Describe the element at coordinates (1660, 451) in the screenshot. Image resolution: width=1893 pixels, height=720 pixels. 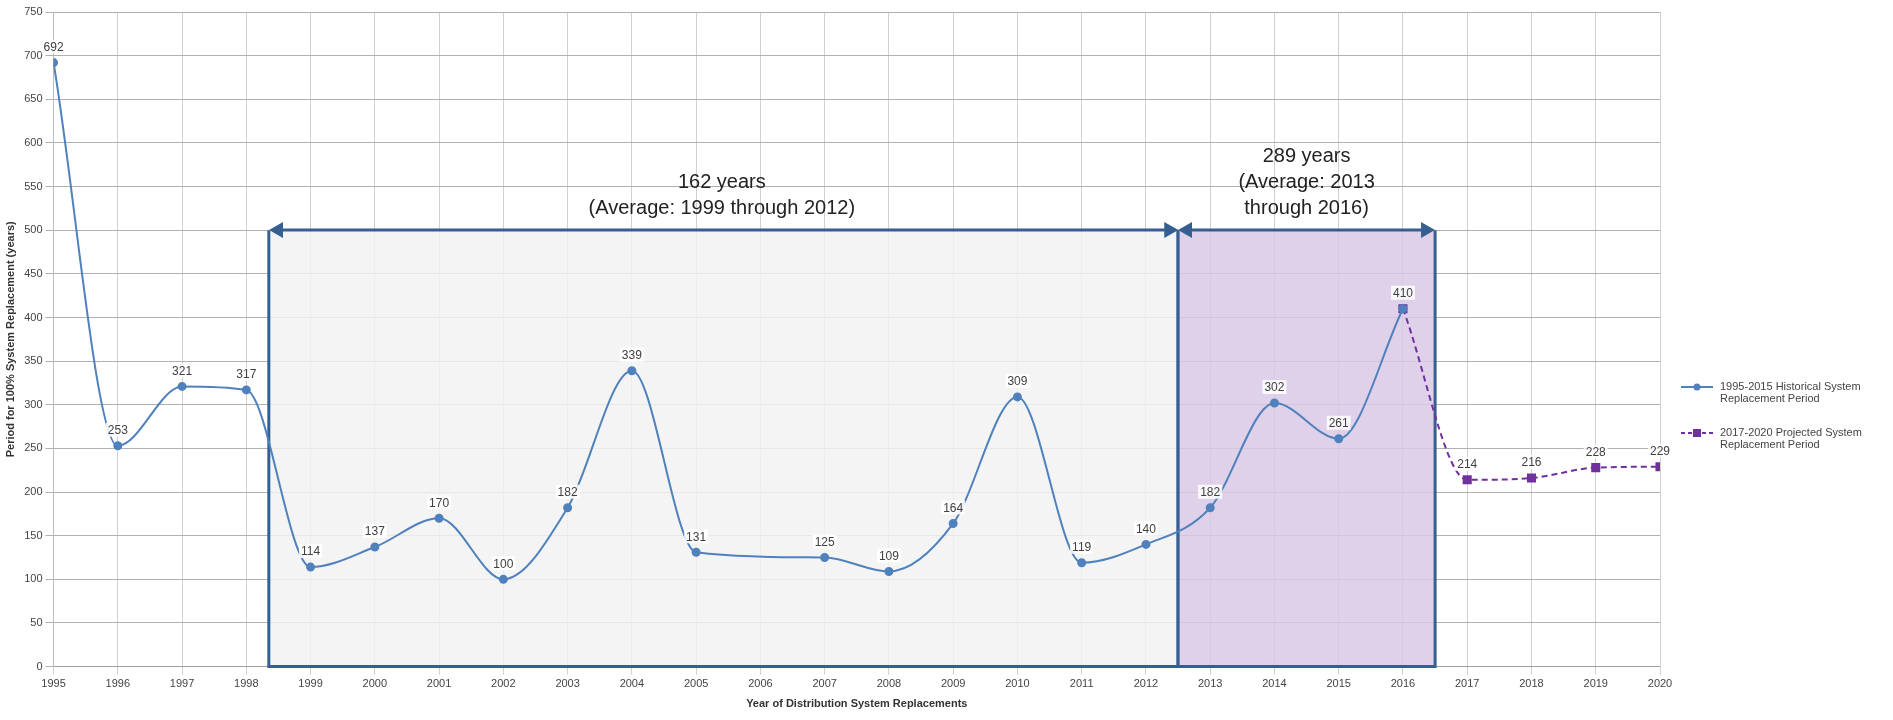
I see `data-label: 229` at that location.